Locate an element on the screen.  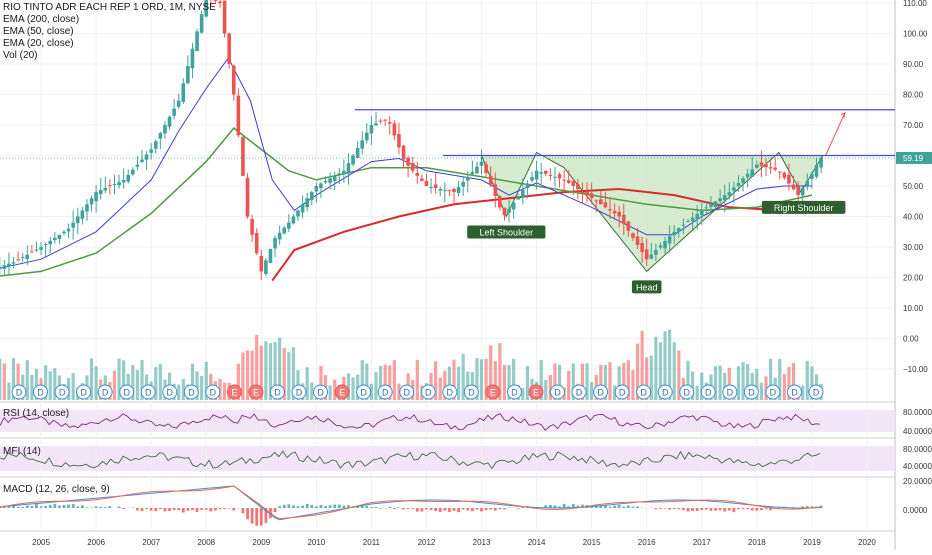
time-tick: 2012 is located at coordinates (427, 542).